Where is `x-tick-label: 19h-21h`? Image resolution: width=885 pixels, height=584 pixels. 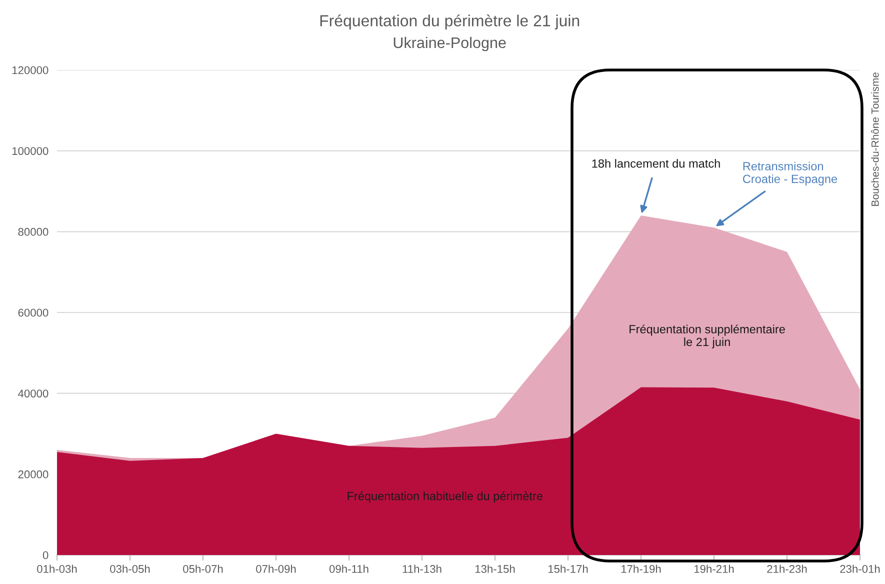 x-tick-label: 19h-21h is located at coordinates (714, 568).